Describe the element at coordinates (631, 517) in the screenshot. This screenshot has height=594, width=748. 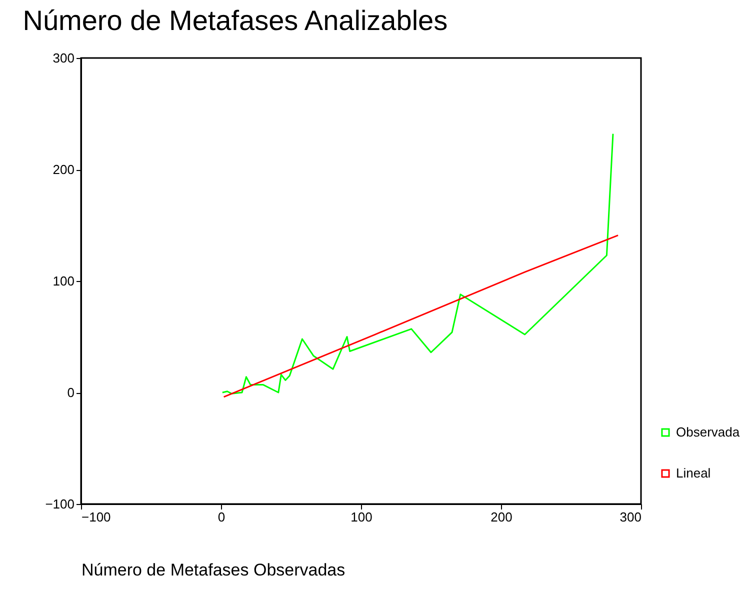
I see `x-tick-label: 300` at that location.